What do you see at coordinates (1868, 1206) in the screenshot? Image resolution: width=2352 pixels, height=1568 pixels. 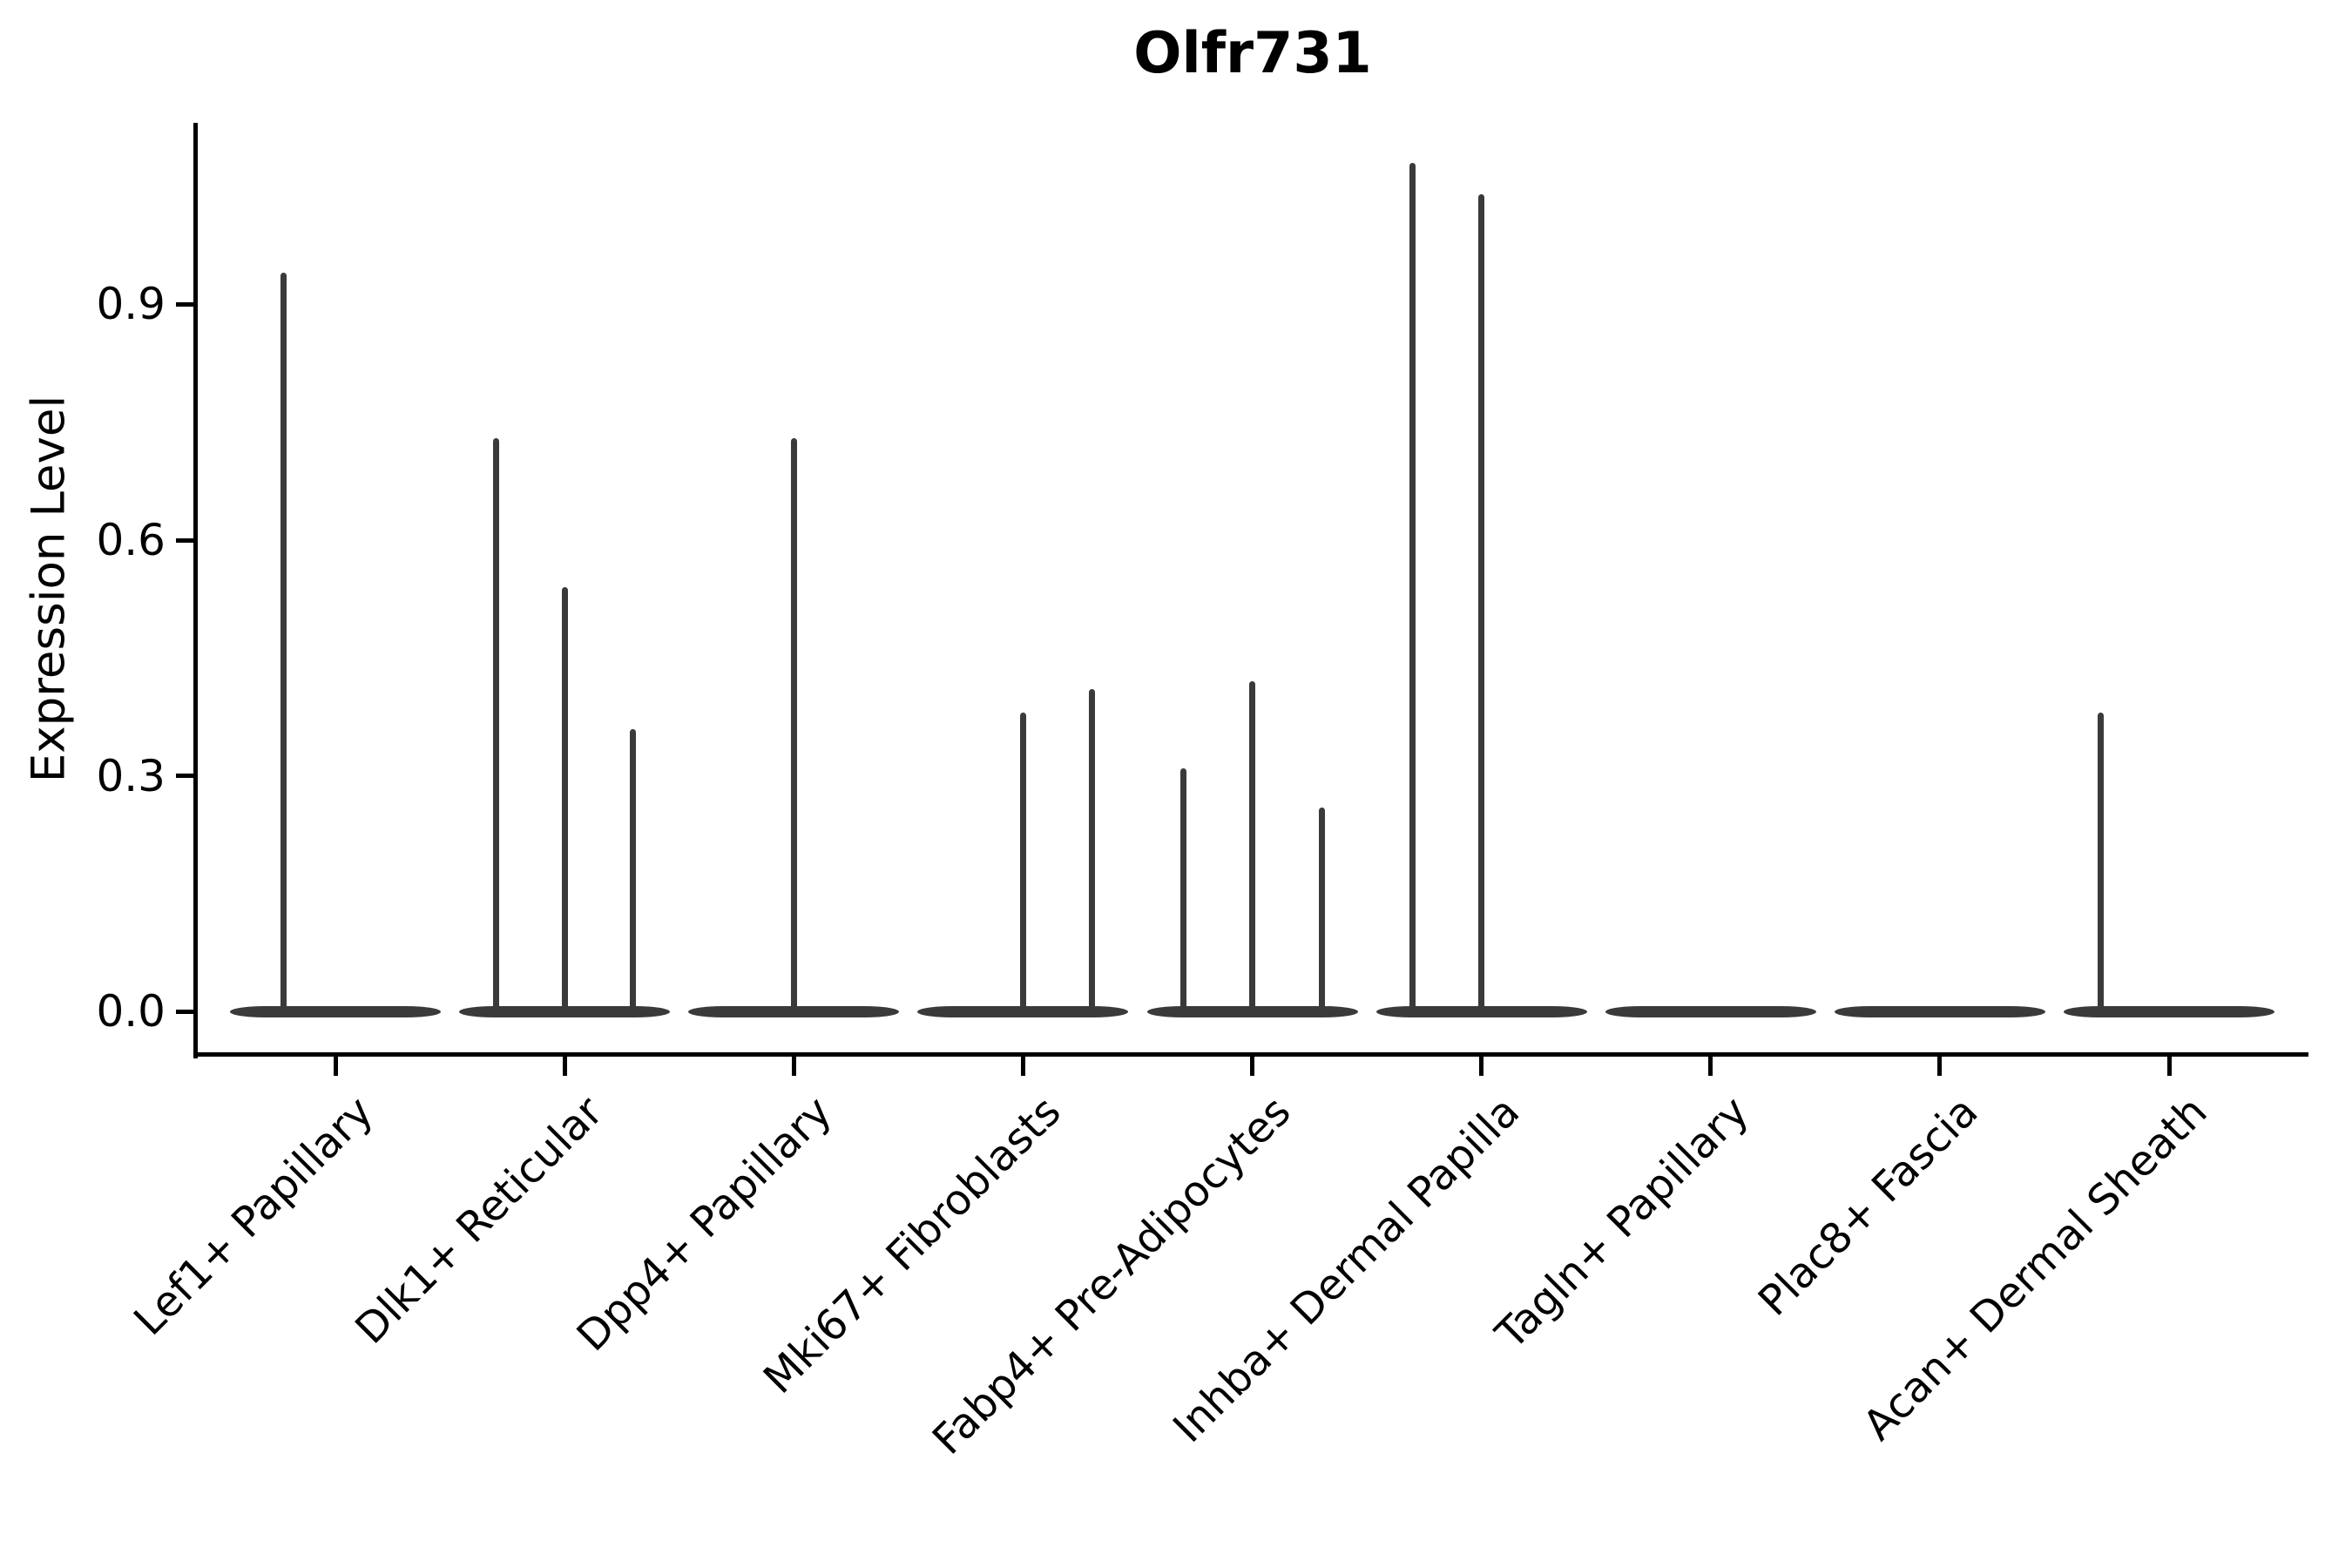 I see `x-axis-category-label: Plac8+ Fascia` at bounding box center [1868, 1206].